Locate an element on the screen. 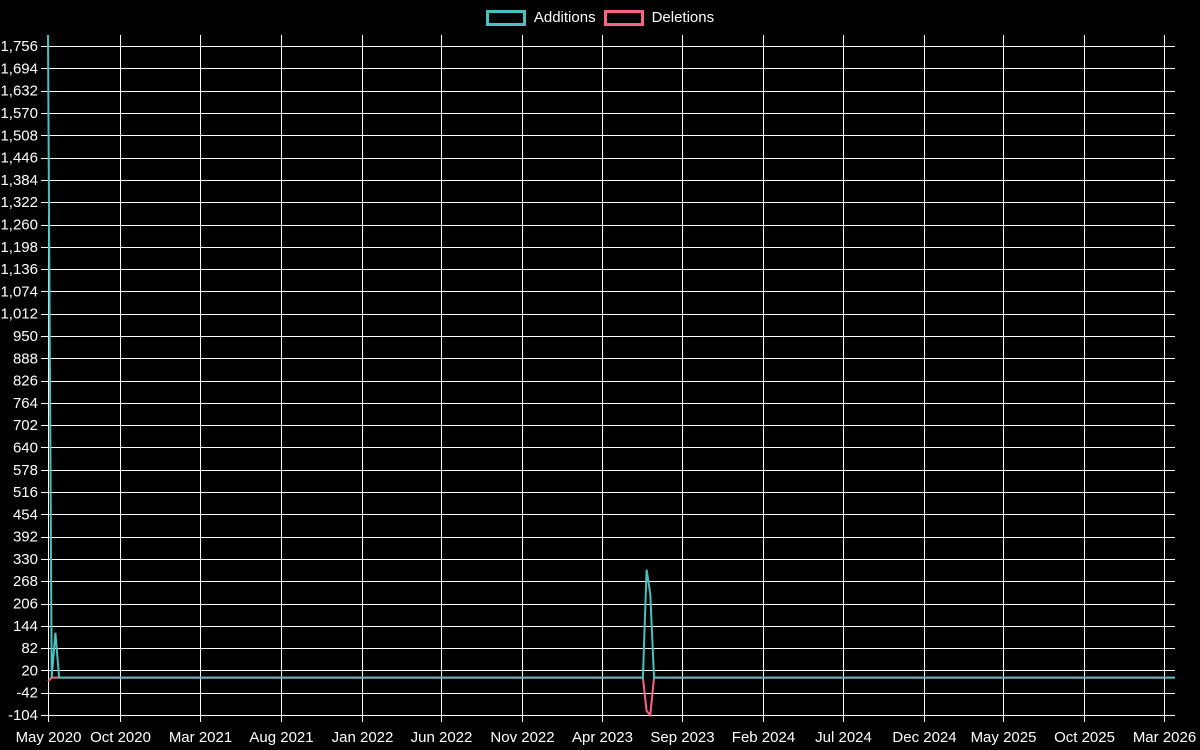  chart-legend: Additions Deletions is located at coordinates (600, 18).